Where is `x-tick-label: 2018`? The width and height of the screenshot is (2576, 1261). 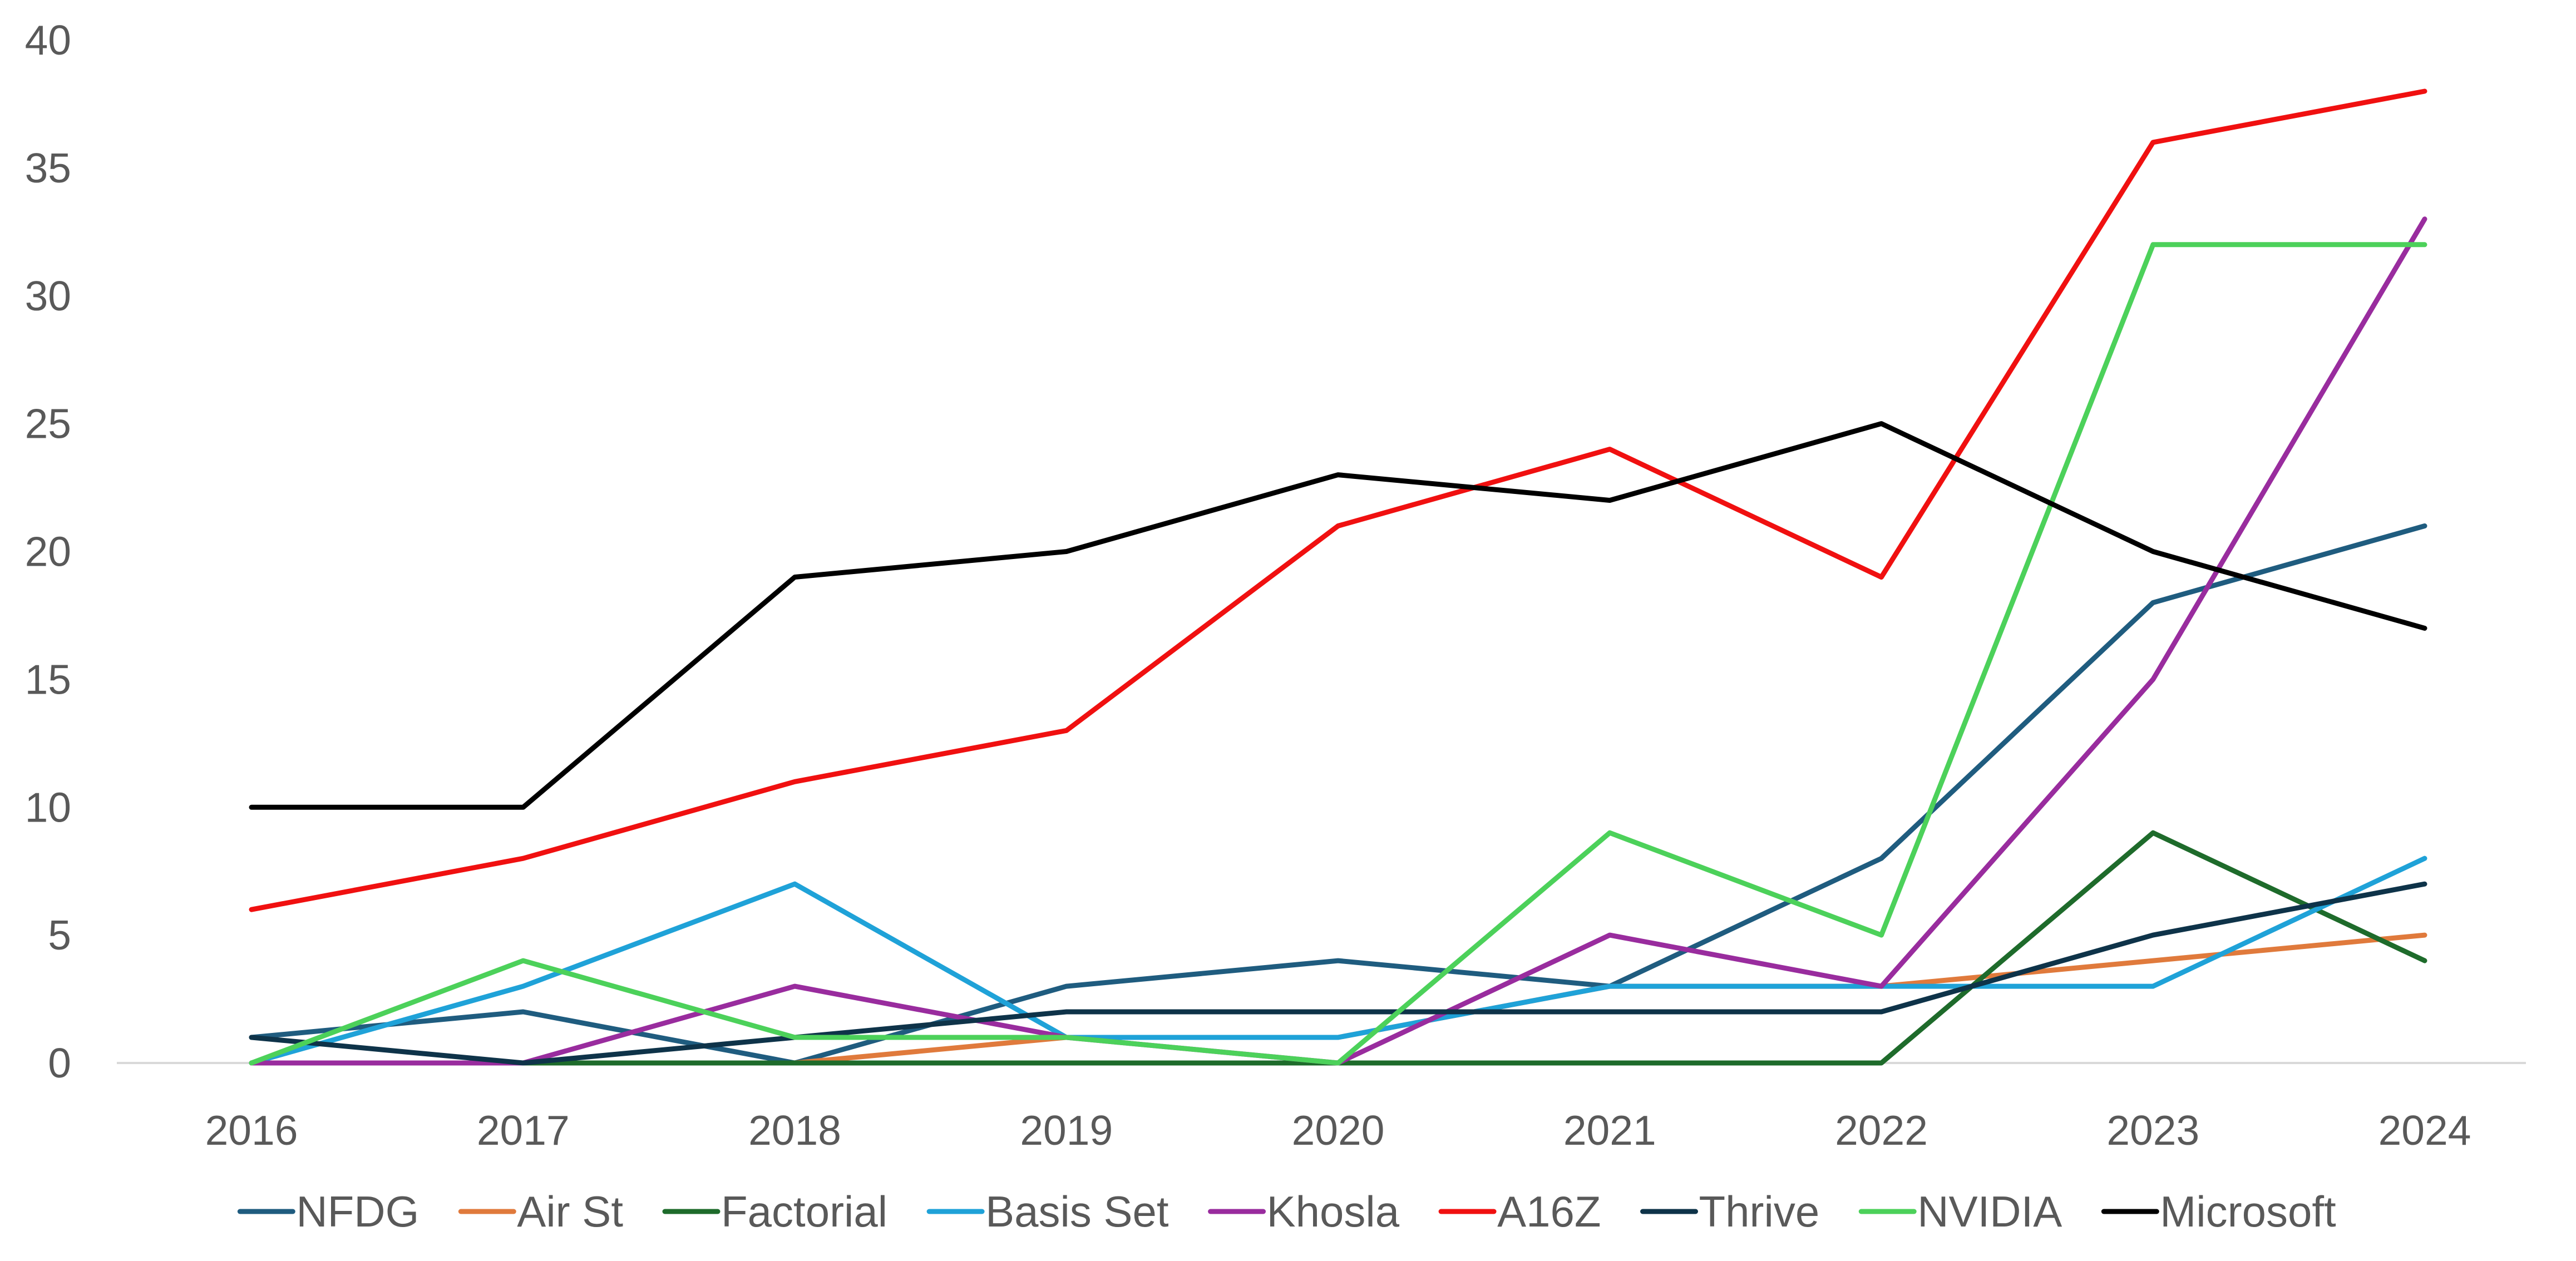
x-tick-label: 2018 is located at coordinates (794, 1130).